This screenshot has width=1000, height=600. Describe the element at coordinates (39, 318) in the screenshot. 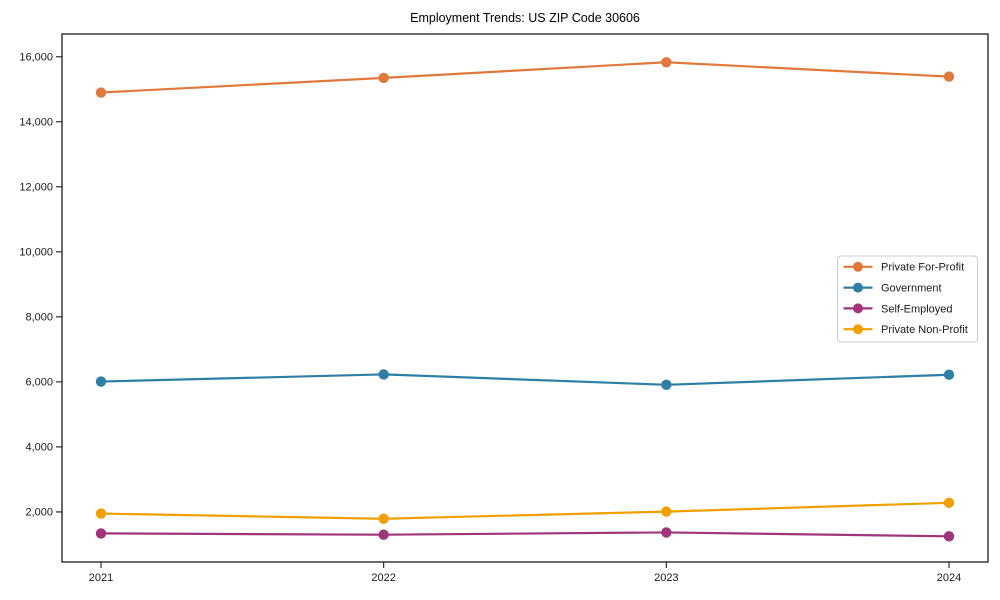

I see `y-axis-tick-label: 8,000` at that location.